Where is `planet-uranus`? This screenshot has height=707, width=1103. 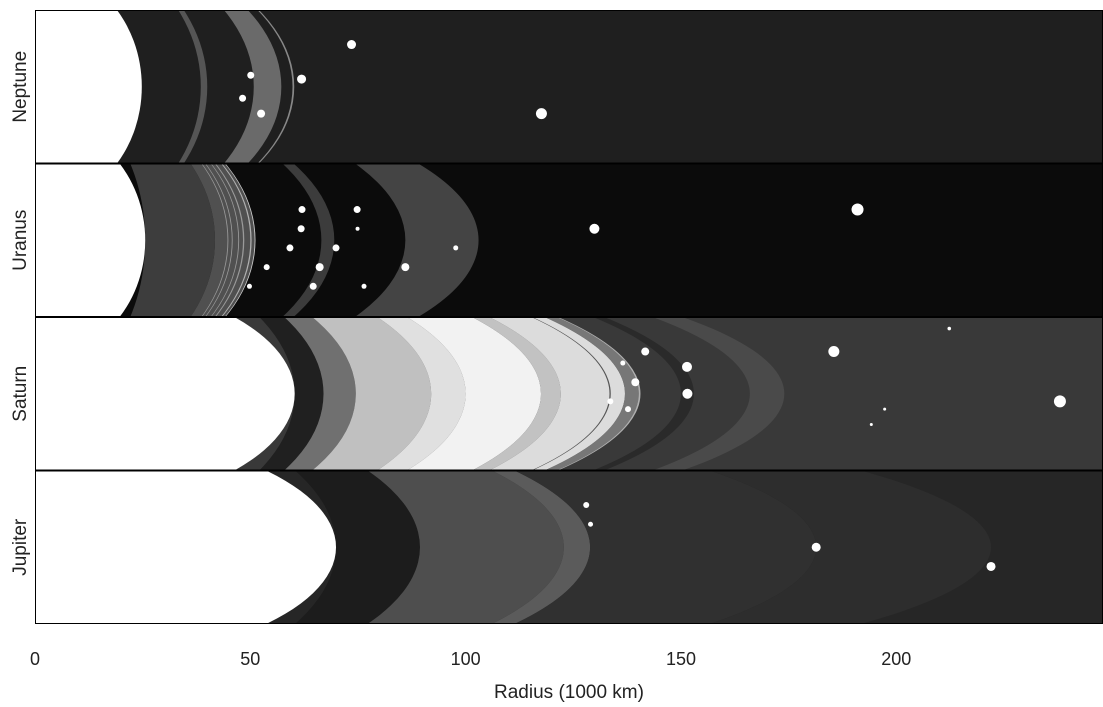
planet-uranus is located at coordinates (90, 240).